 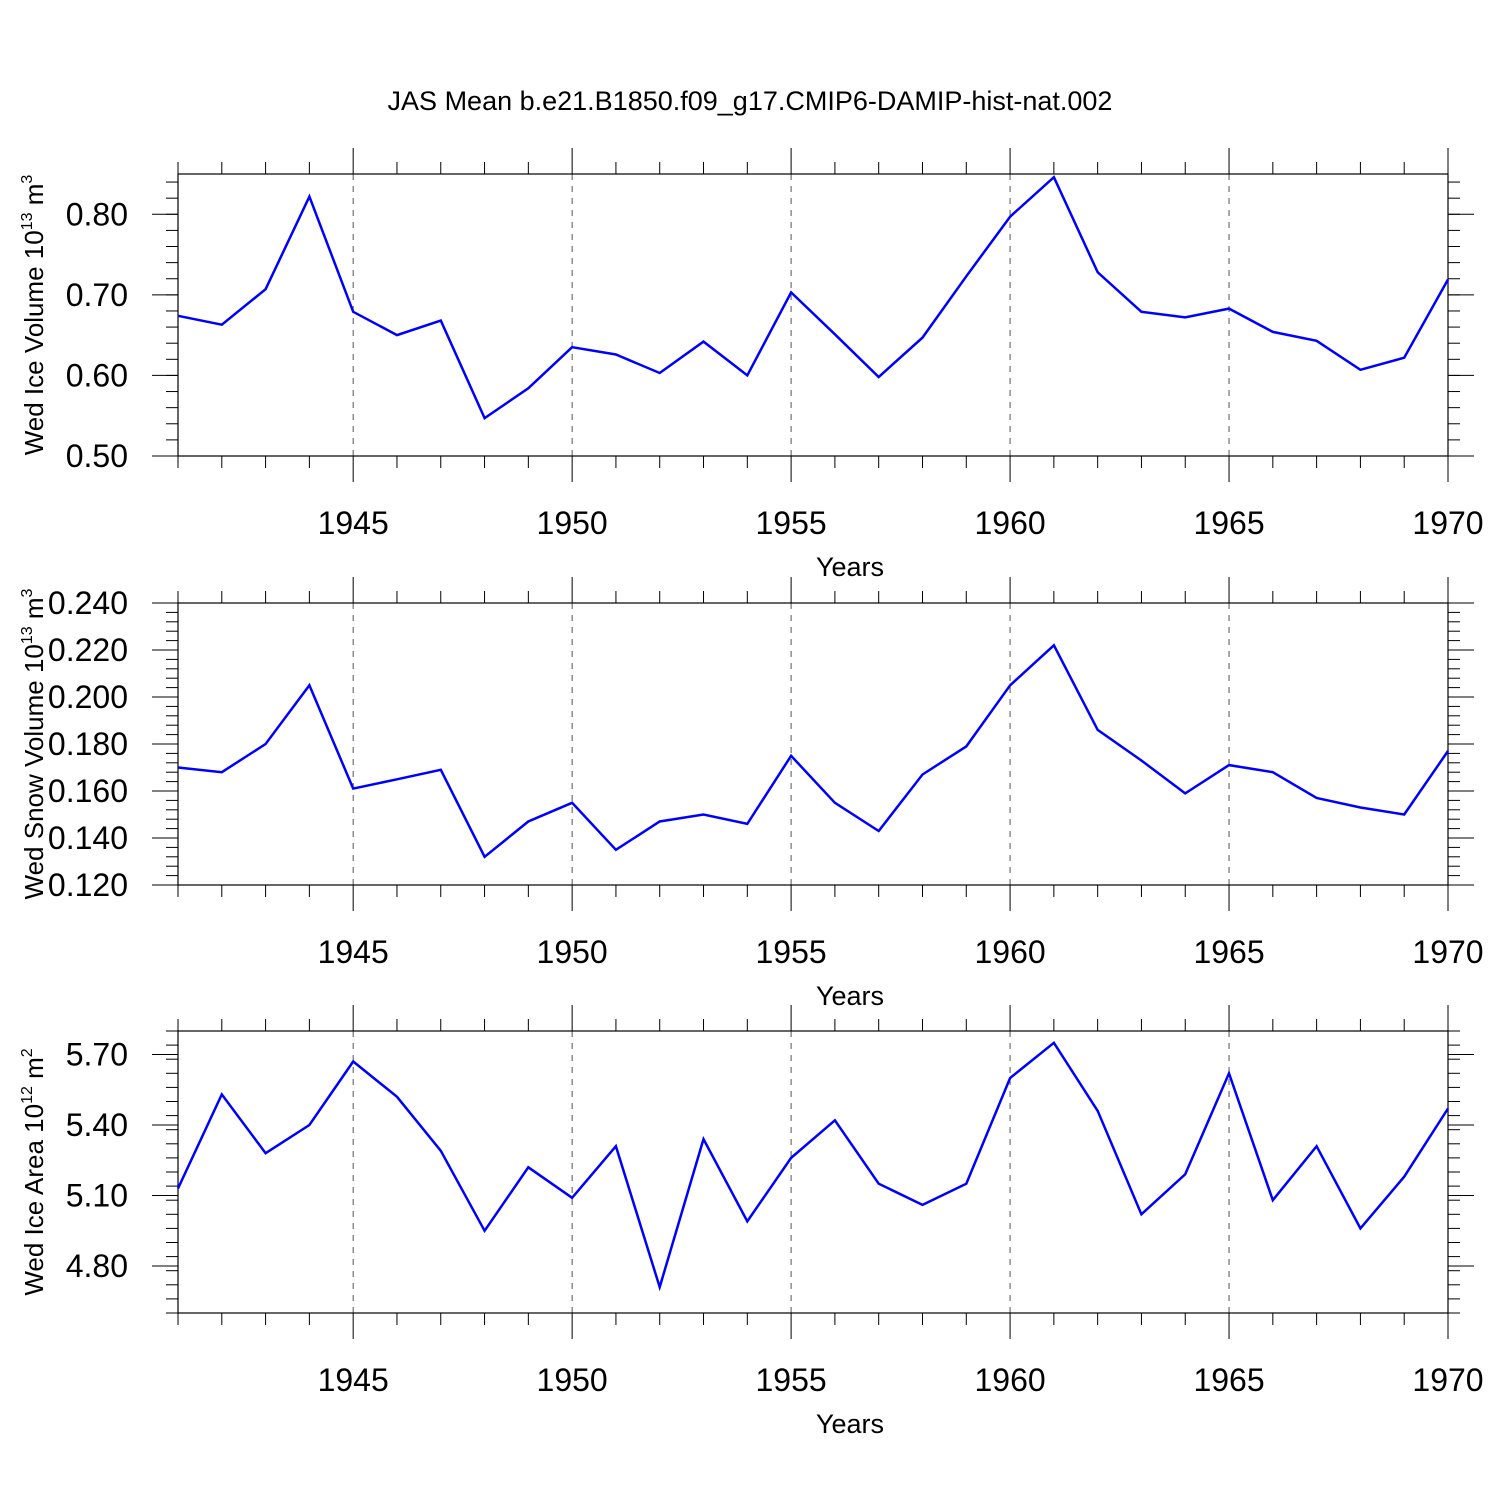 What do you see at coordinates (88, 603) in the screenshot?
I see `y-tick-label: 0.240` at bounding box center [88, 603].